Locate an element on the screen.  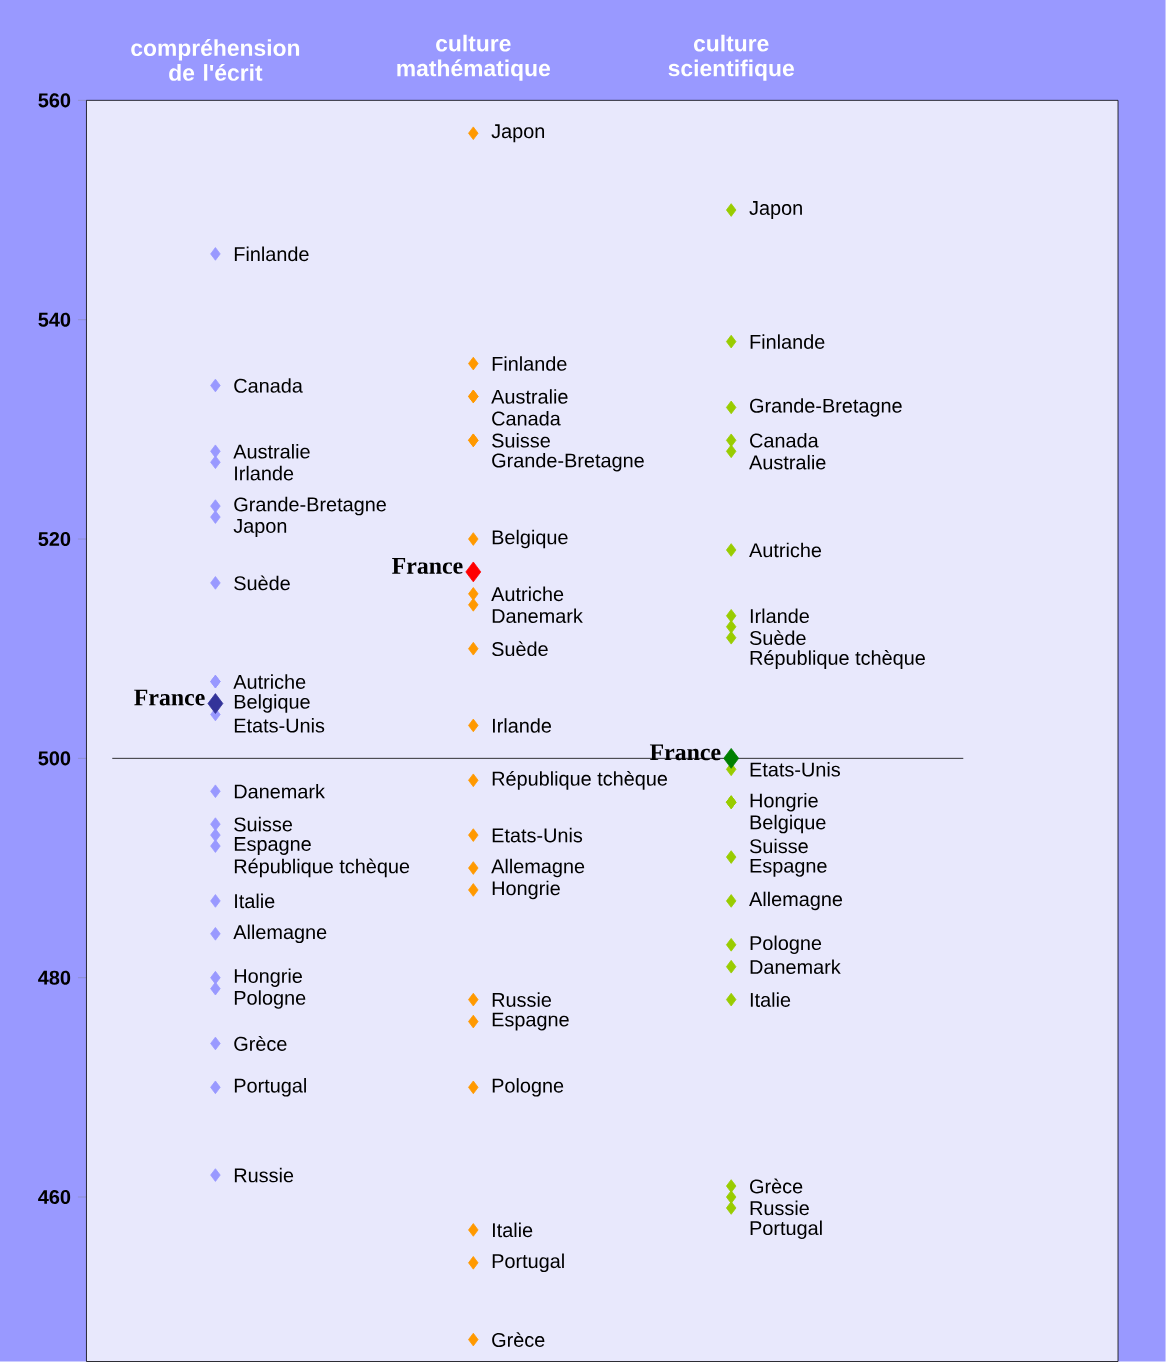
y-tick-label: 560 is located at coordinates (54, 100).